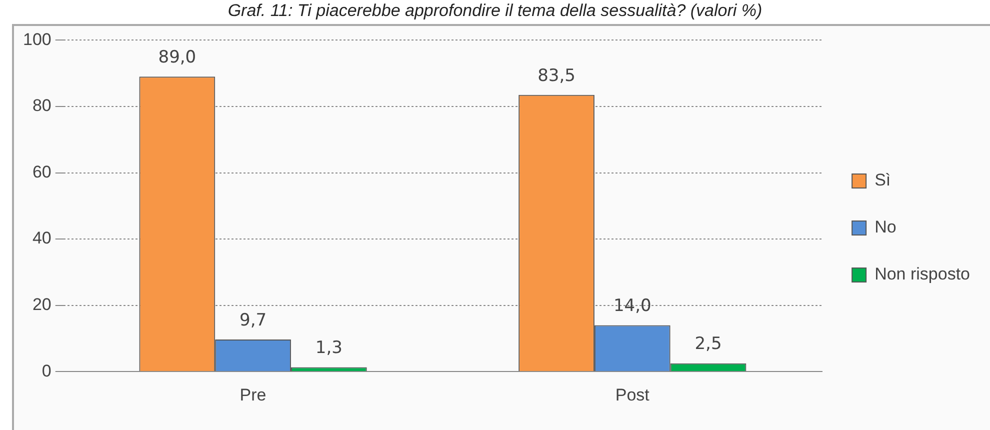 The width and height of the screenshot is (990, 430). Describe the element at coordinates (882, 180) in the screenshot. I see `legend-label: Sì` at that location.